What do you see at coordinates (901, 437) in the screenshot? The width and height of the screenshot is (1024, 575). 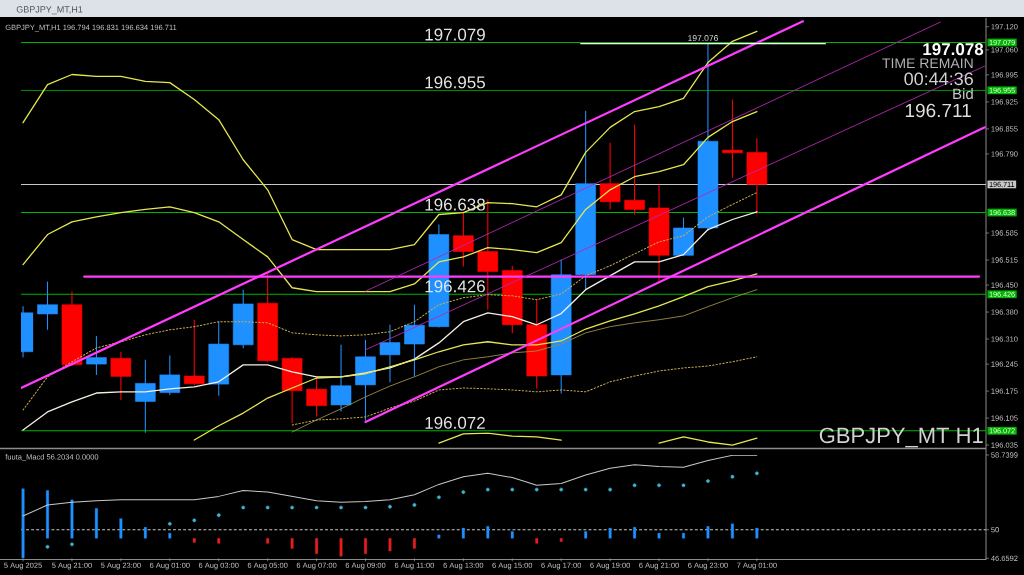 I see `annotation: GBPJPY_MT H1` at bounding box center [901, 437].